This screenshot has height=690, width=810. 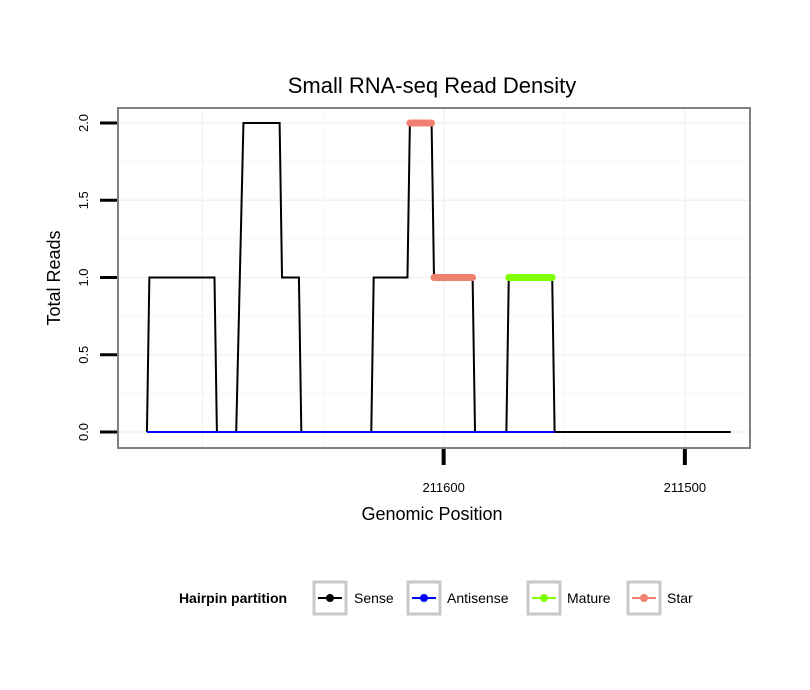 What do you see at coordinates (83, 432) in the screenshot?
I see `y-tick-label: 0.0` at bounding box center [83, 432].